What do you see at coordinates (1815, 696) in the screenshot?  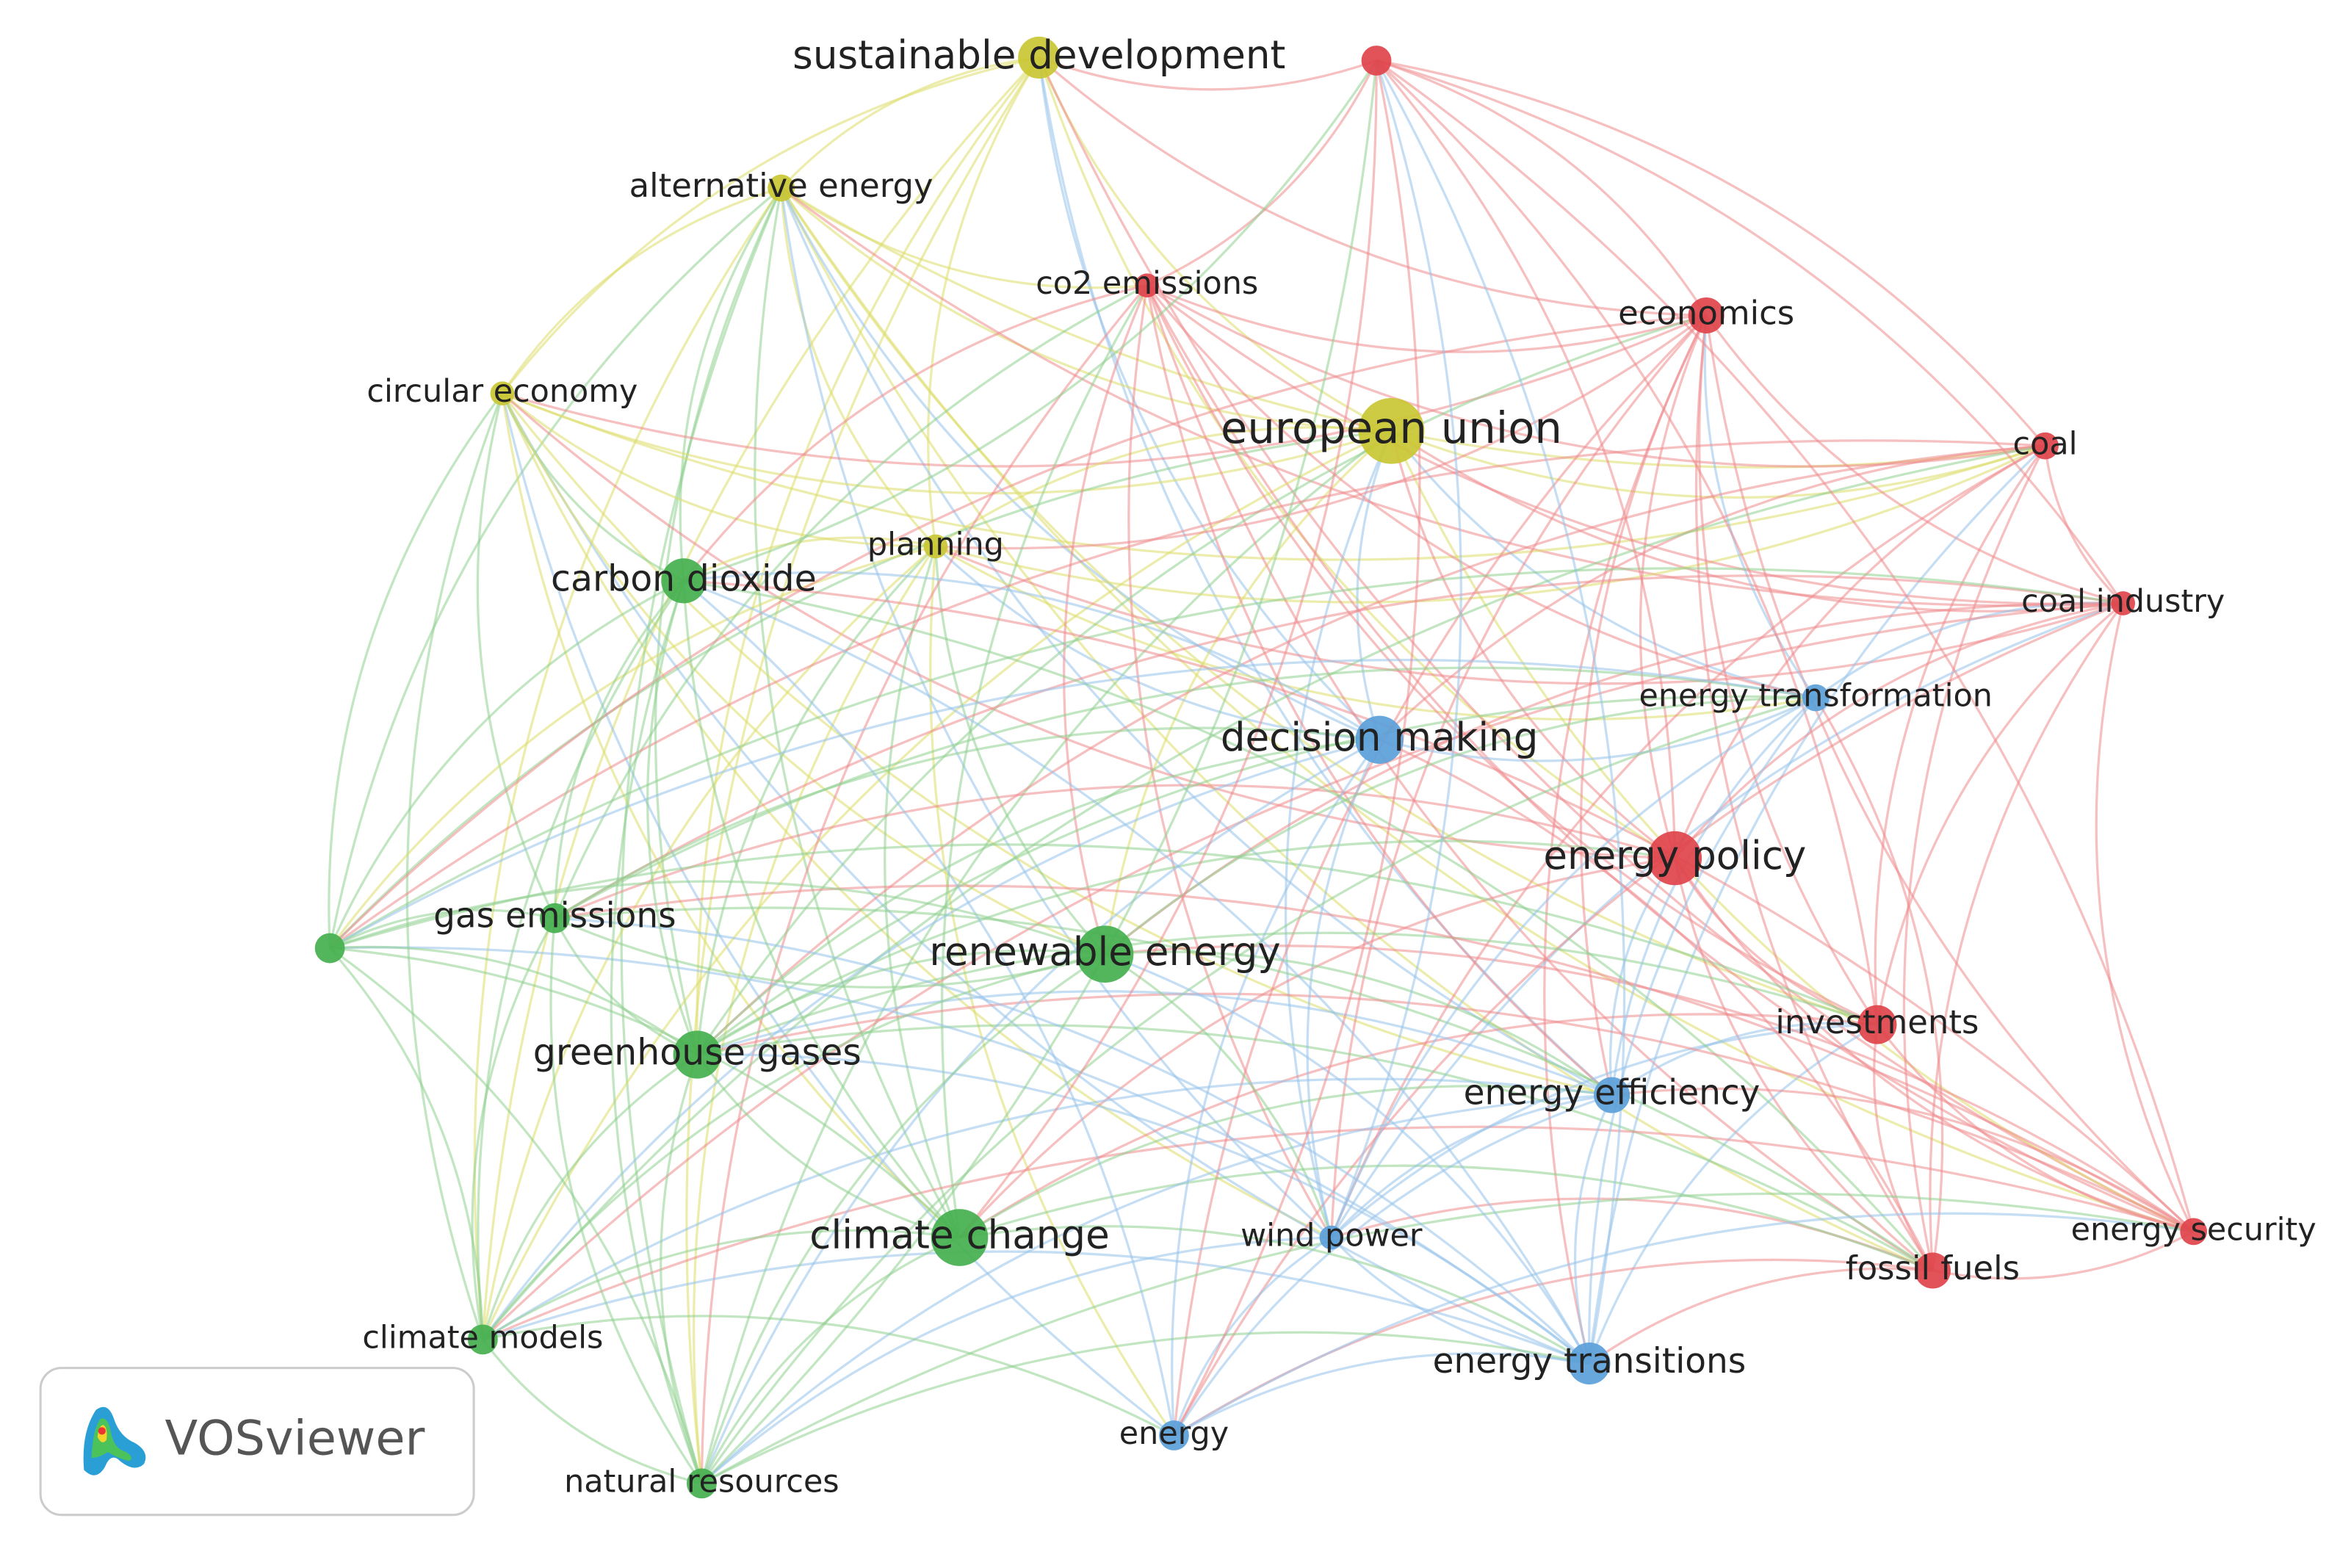 I see `node-label: energy transformation` at bounding box center [1815, 696].